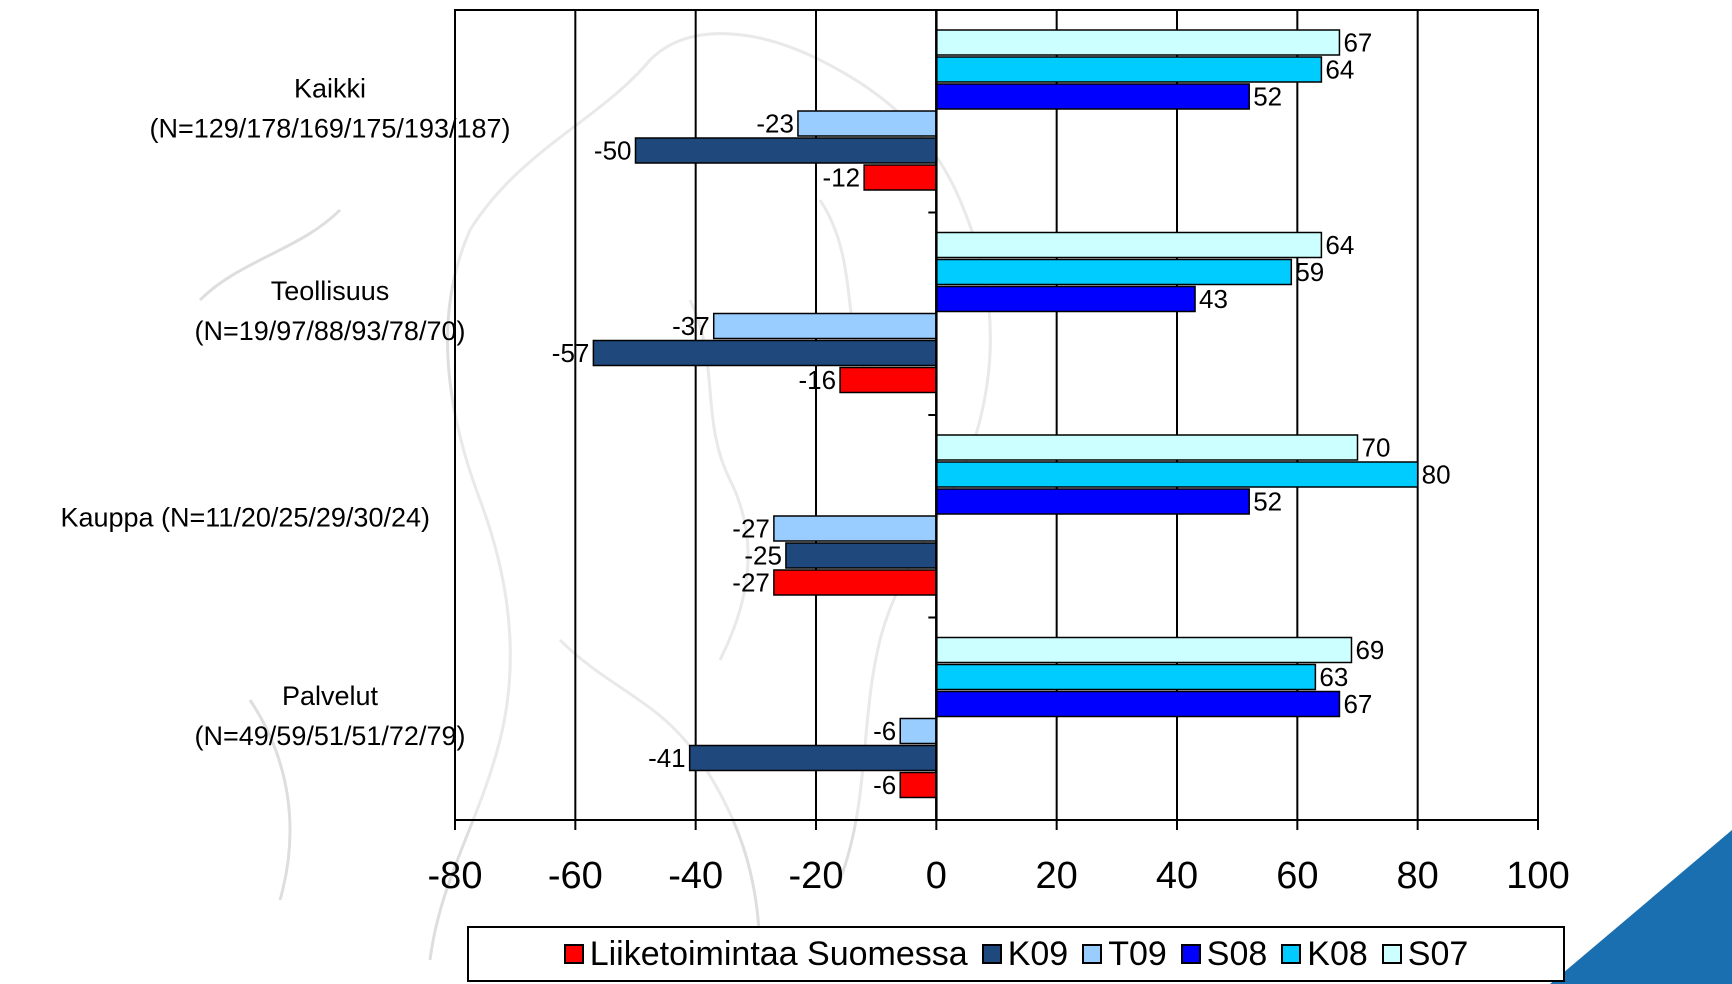 This screenshot has width=1732, height=984. I want to click on x-tick-label: 100, so click(1537, 876).